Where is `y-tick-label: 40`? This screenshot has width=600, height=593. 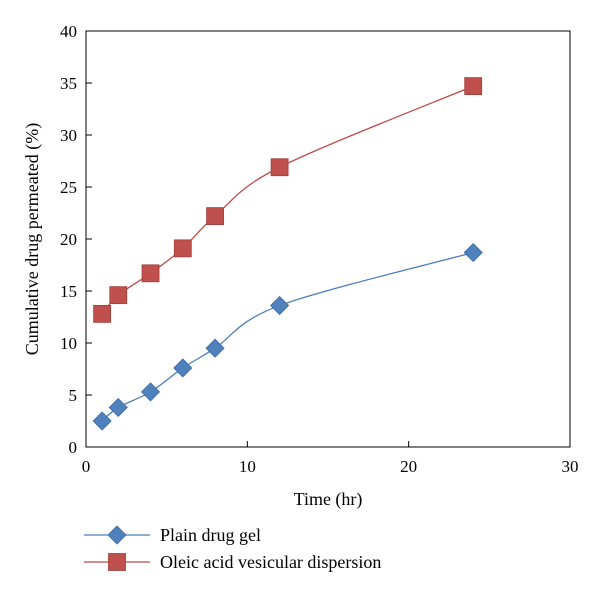
y-tick-label: 40 is located at coordinates (68, 31).